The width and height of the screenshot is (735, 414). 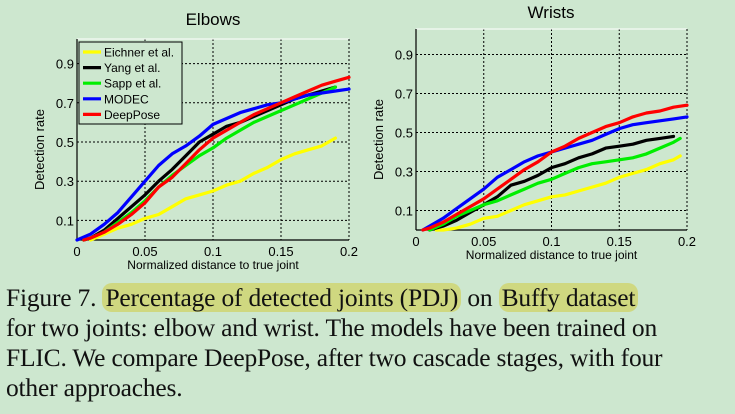 I want to click on elbows-y-tick-label: 0.7, so click(x=65, y=103).